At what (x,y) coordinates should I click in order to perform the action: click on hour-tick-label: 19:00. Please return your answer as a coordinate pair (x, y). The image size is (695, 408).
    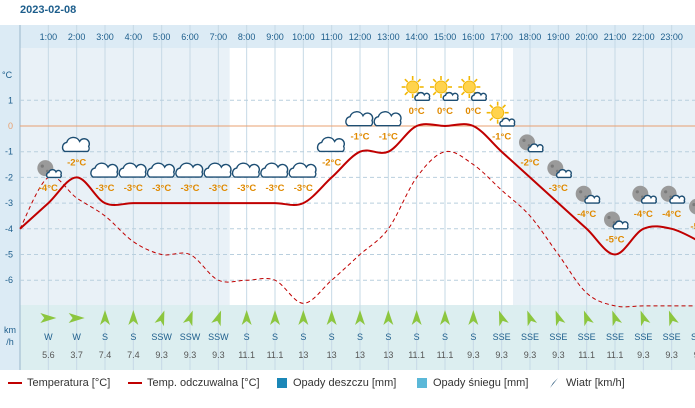
    Looking at the image, I should click on (558, 37).